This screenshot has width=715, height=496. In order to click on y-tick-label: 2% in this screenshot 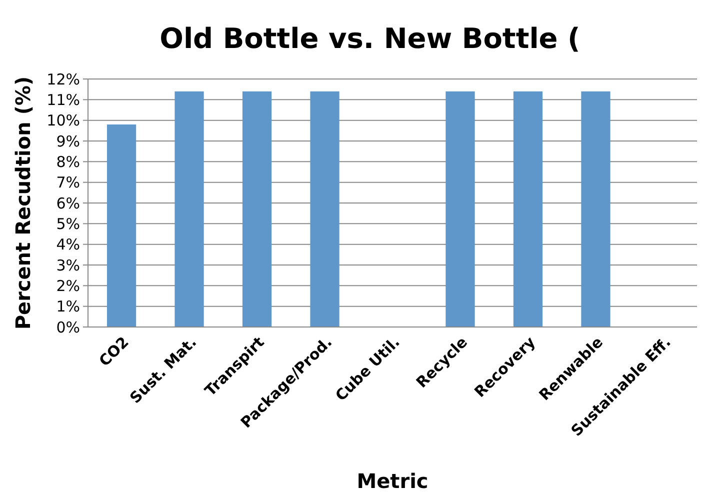, I will do `click(68, 285)`.